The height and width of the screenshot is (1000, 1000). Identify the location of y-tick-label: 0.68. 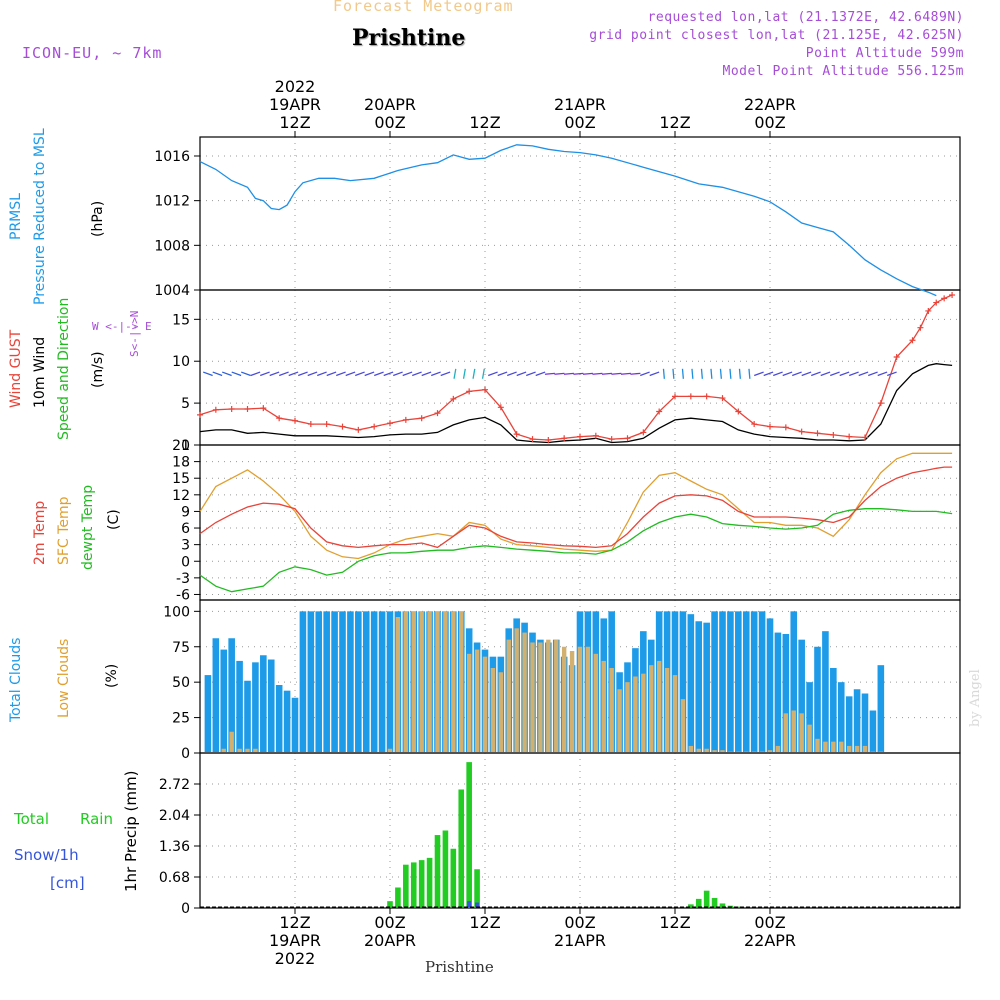
(174, 878).